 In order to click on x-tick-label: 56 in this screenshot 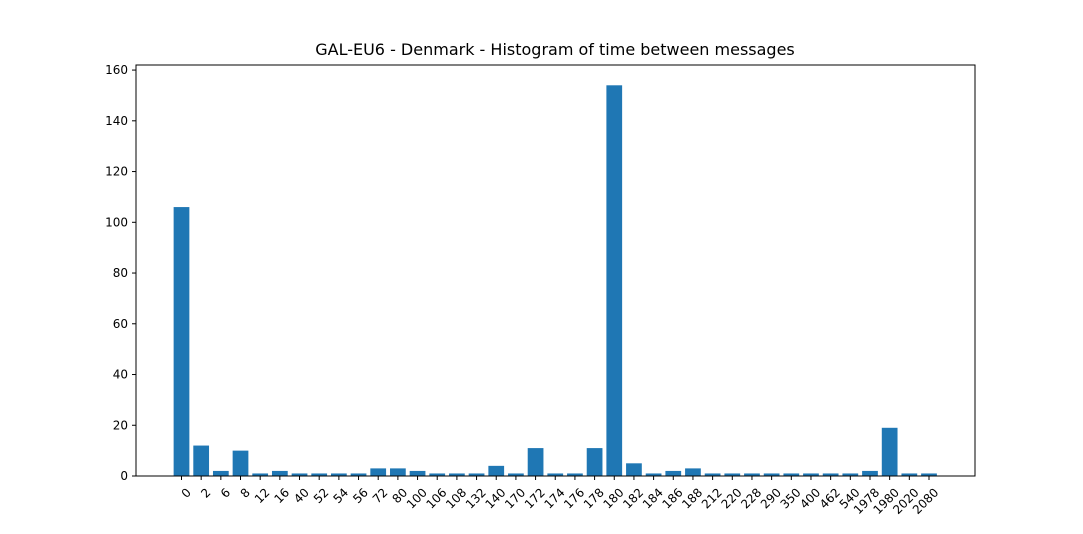, I will do `click(360, 495)`.